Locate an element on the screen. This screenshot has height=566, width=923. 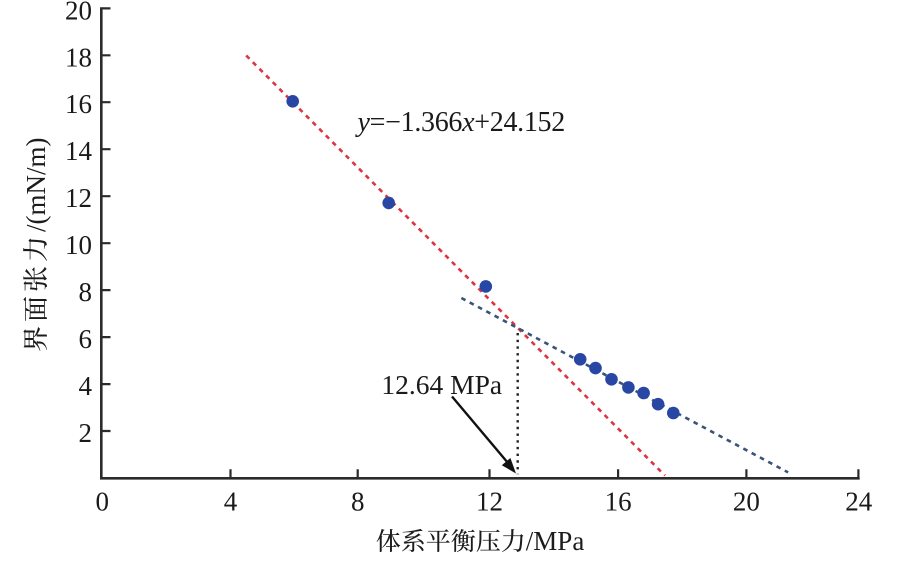
svg-text: 10 is located at coordinates (78, 245).